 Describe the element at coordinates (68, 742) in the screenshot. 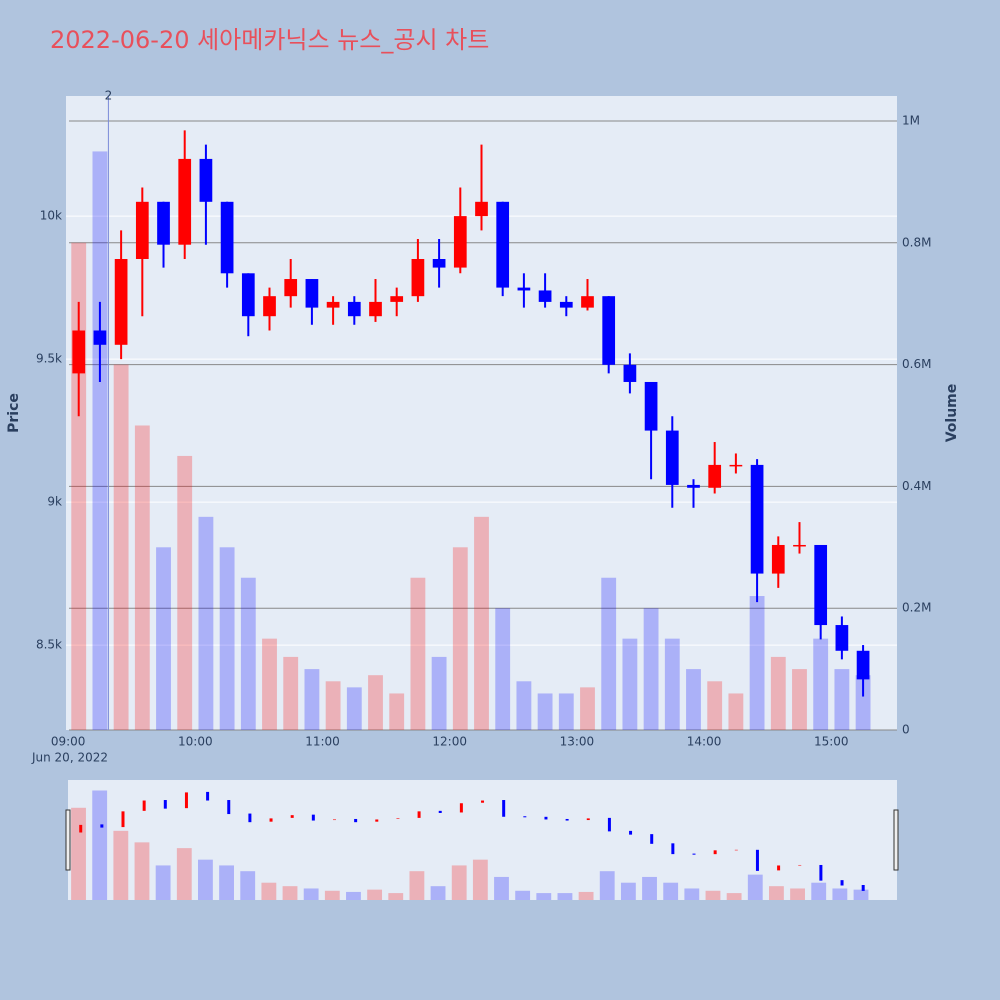

I see `x-tick-label: 09:00` at that location.